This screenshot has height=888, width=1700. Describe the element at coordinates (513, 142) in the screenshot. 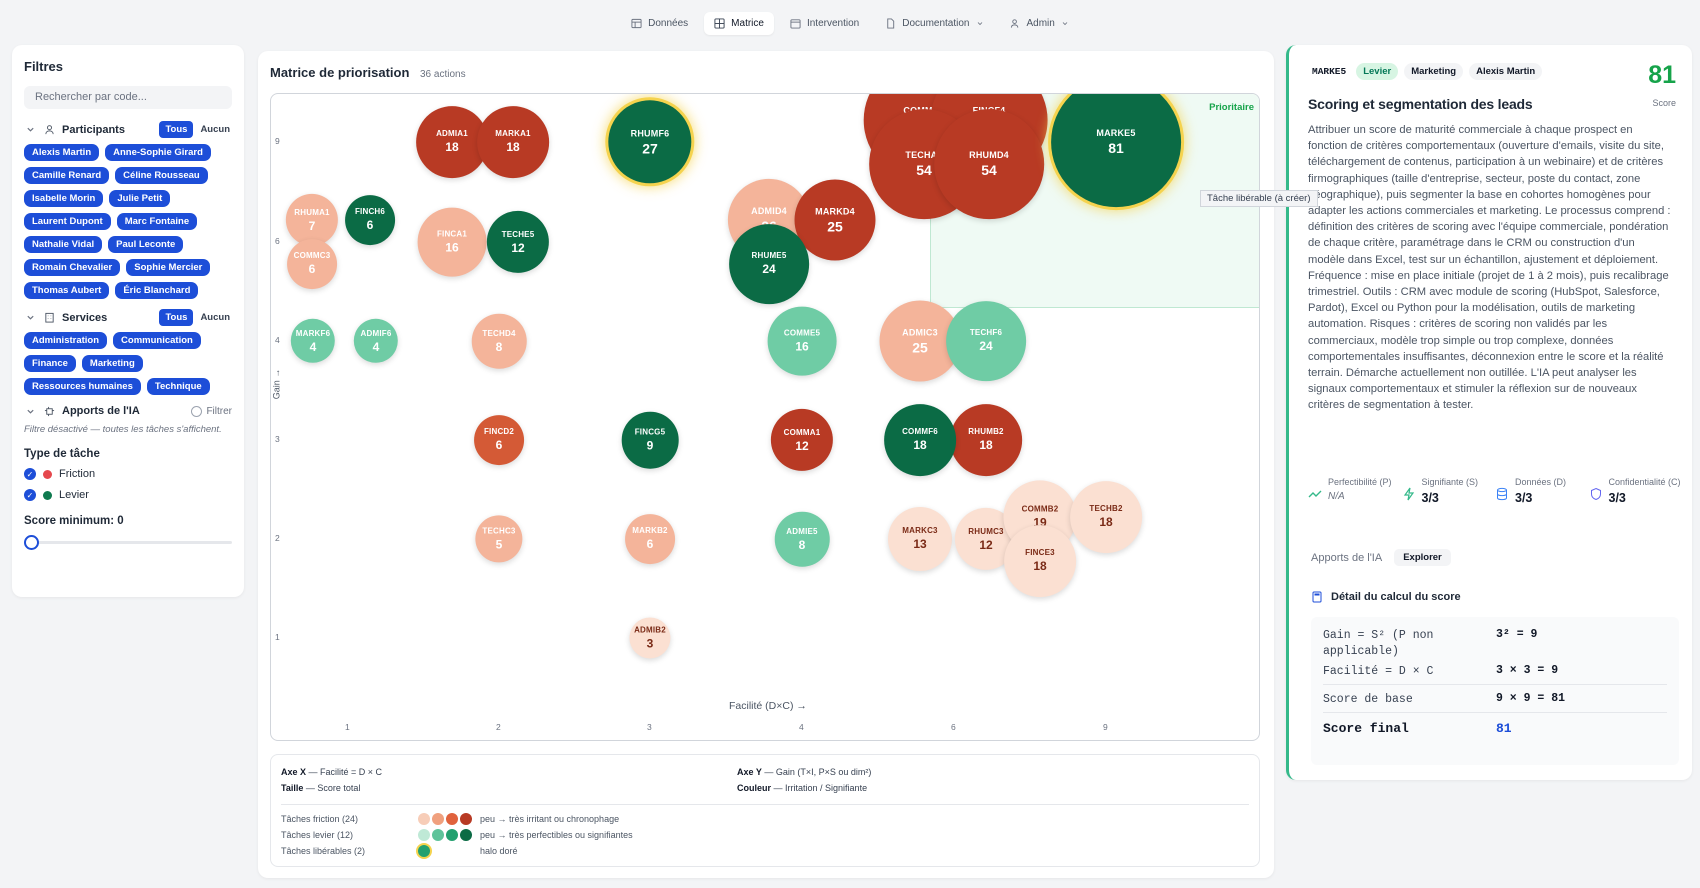

I see `bubble-marka1: MARKA1 18` at that location.